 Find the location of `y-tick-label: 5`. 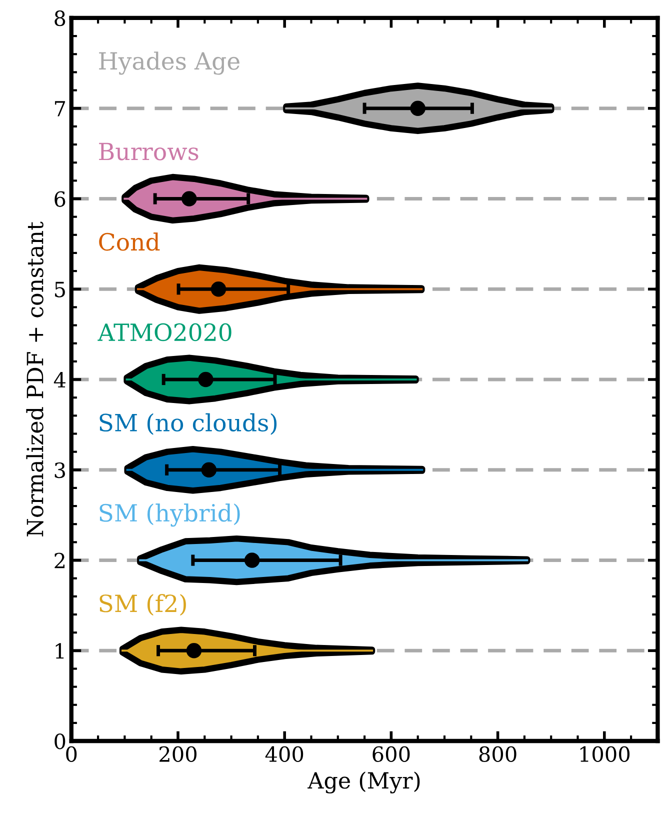

y-tick-label: 5 is located at coordinates (60, 290).